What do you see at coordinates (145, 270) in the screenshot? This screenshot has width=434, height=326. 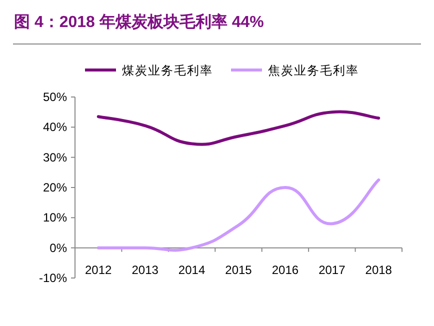 I see `x-tick-label: 2013` at bounding box center [145, 270].